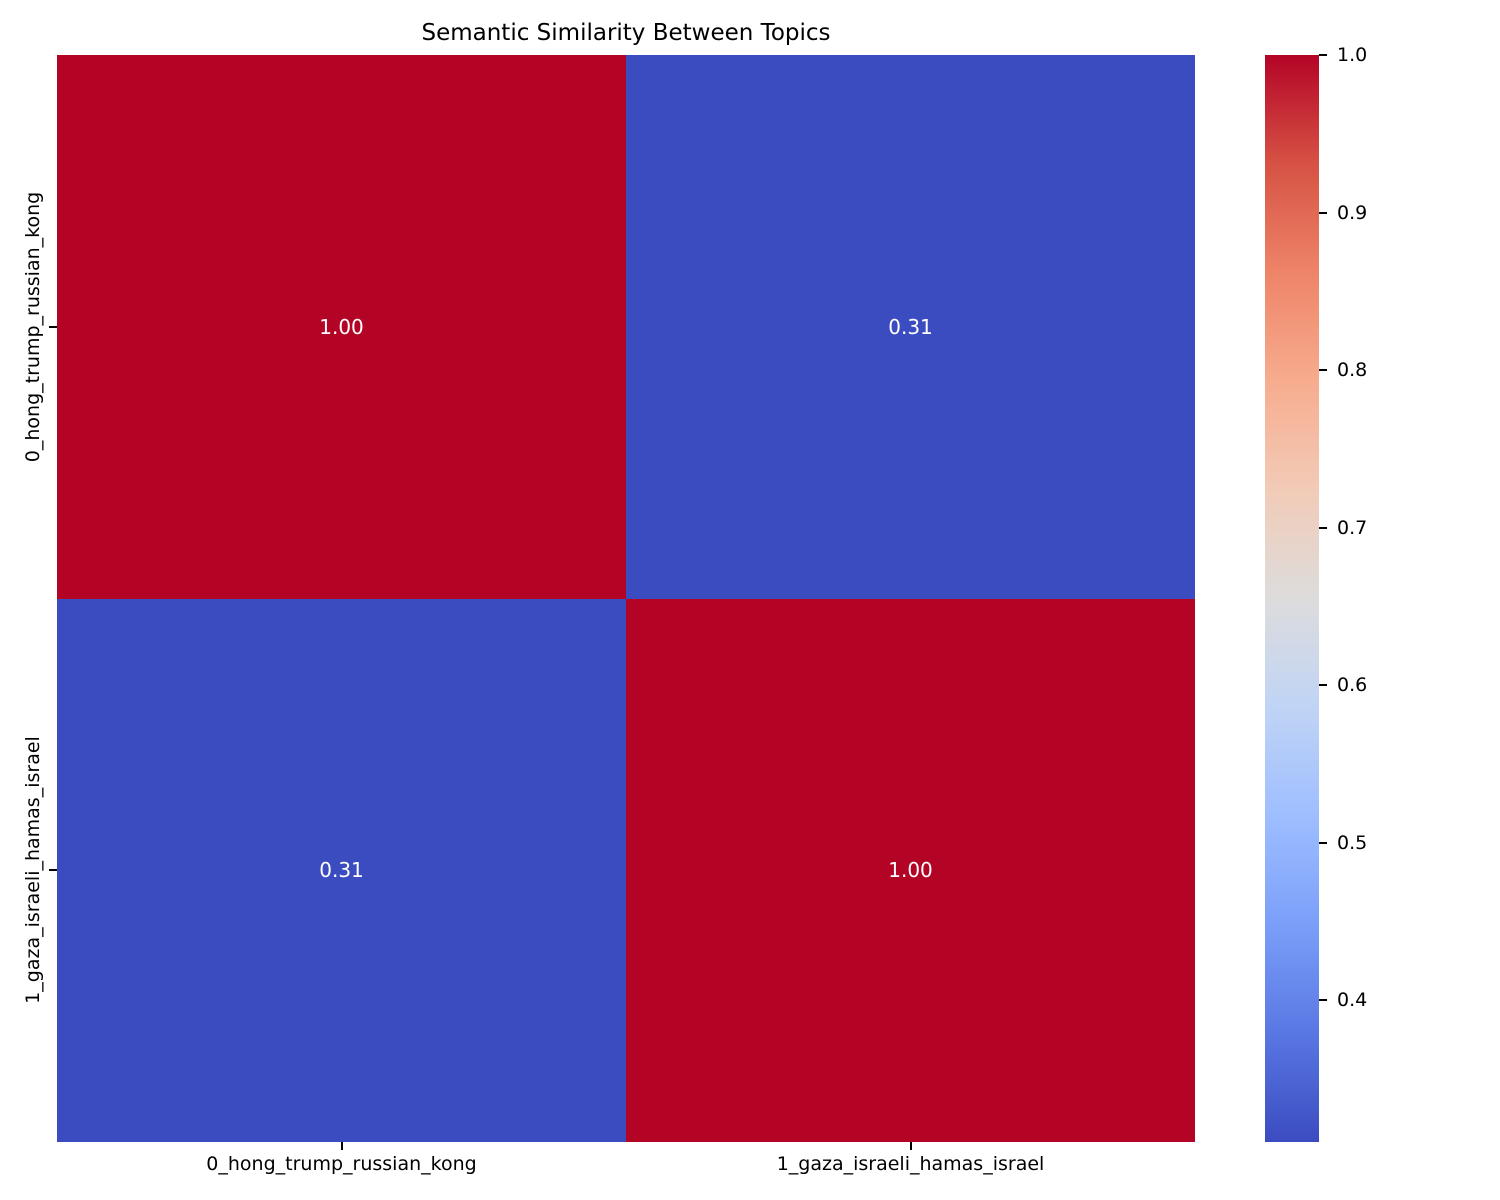 This screenshot has height=1200, width=1500. Describe the element at coordinates (1352, 212) in the screenshot. I see `colorbar-tick-label: 0.9` at that location.